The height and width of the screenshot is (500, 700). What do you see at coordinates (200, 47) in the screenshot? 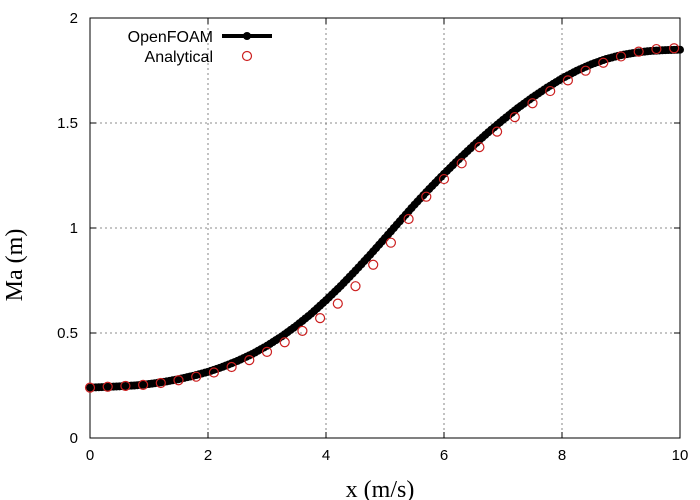
I see `legend: OpenFOAM Analytical` at bounding box center [200, 47].